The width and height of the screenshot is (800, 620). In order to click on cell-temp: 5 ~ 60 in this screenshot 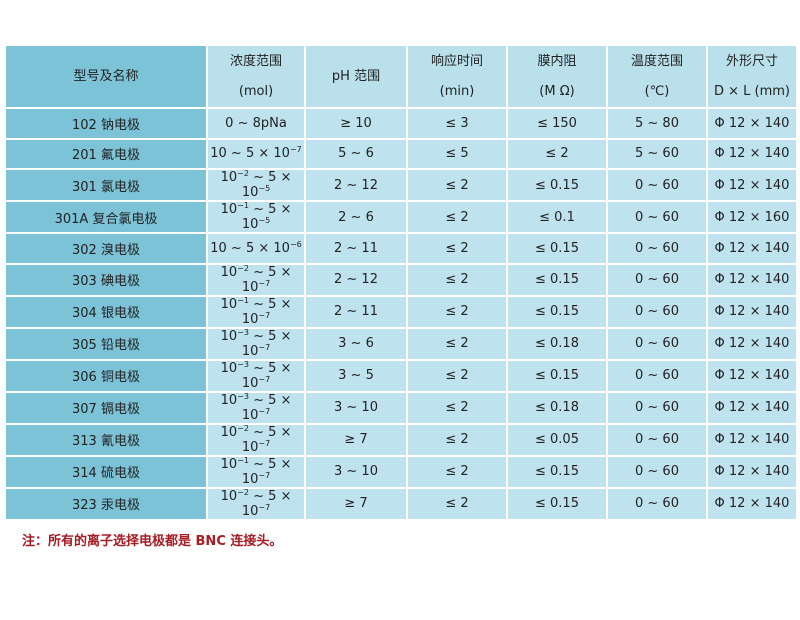, I will do `click(657, 153)`.